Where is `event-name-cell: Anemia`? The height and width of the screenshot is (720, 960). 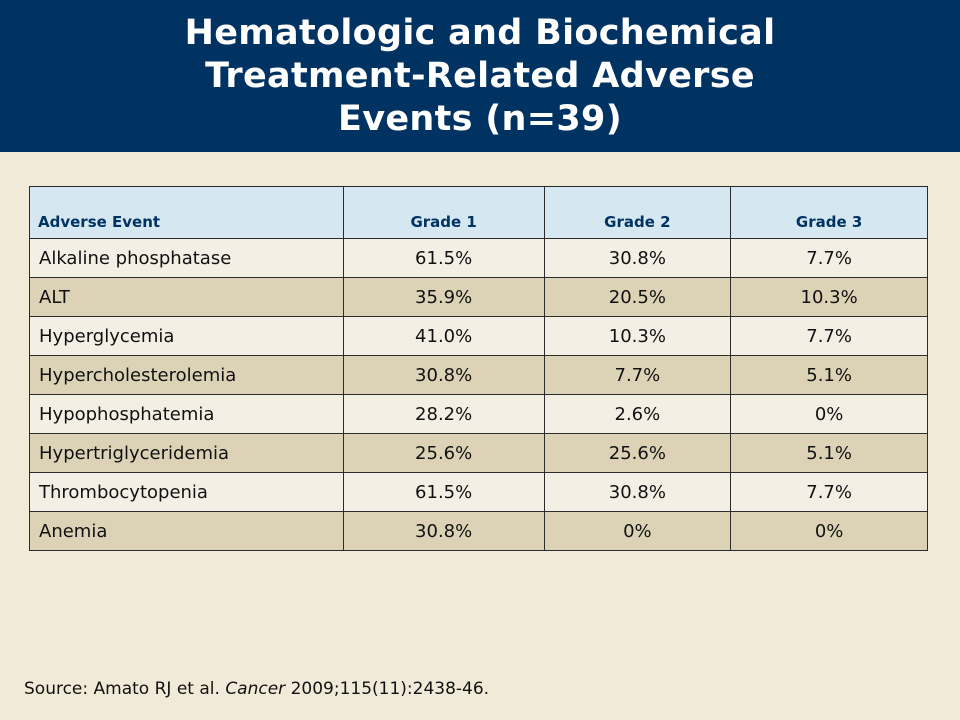
event-name-cell: Anemia is located at coordinates (186, 531).